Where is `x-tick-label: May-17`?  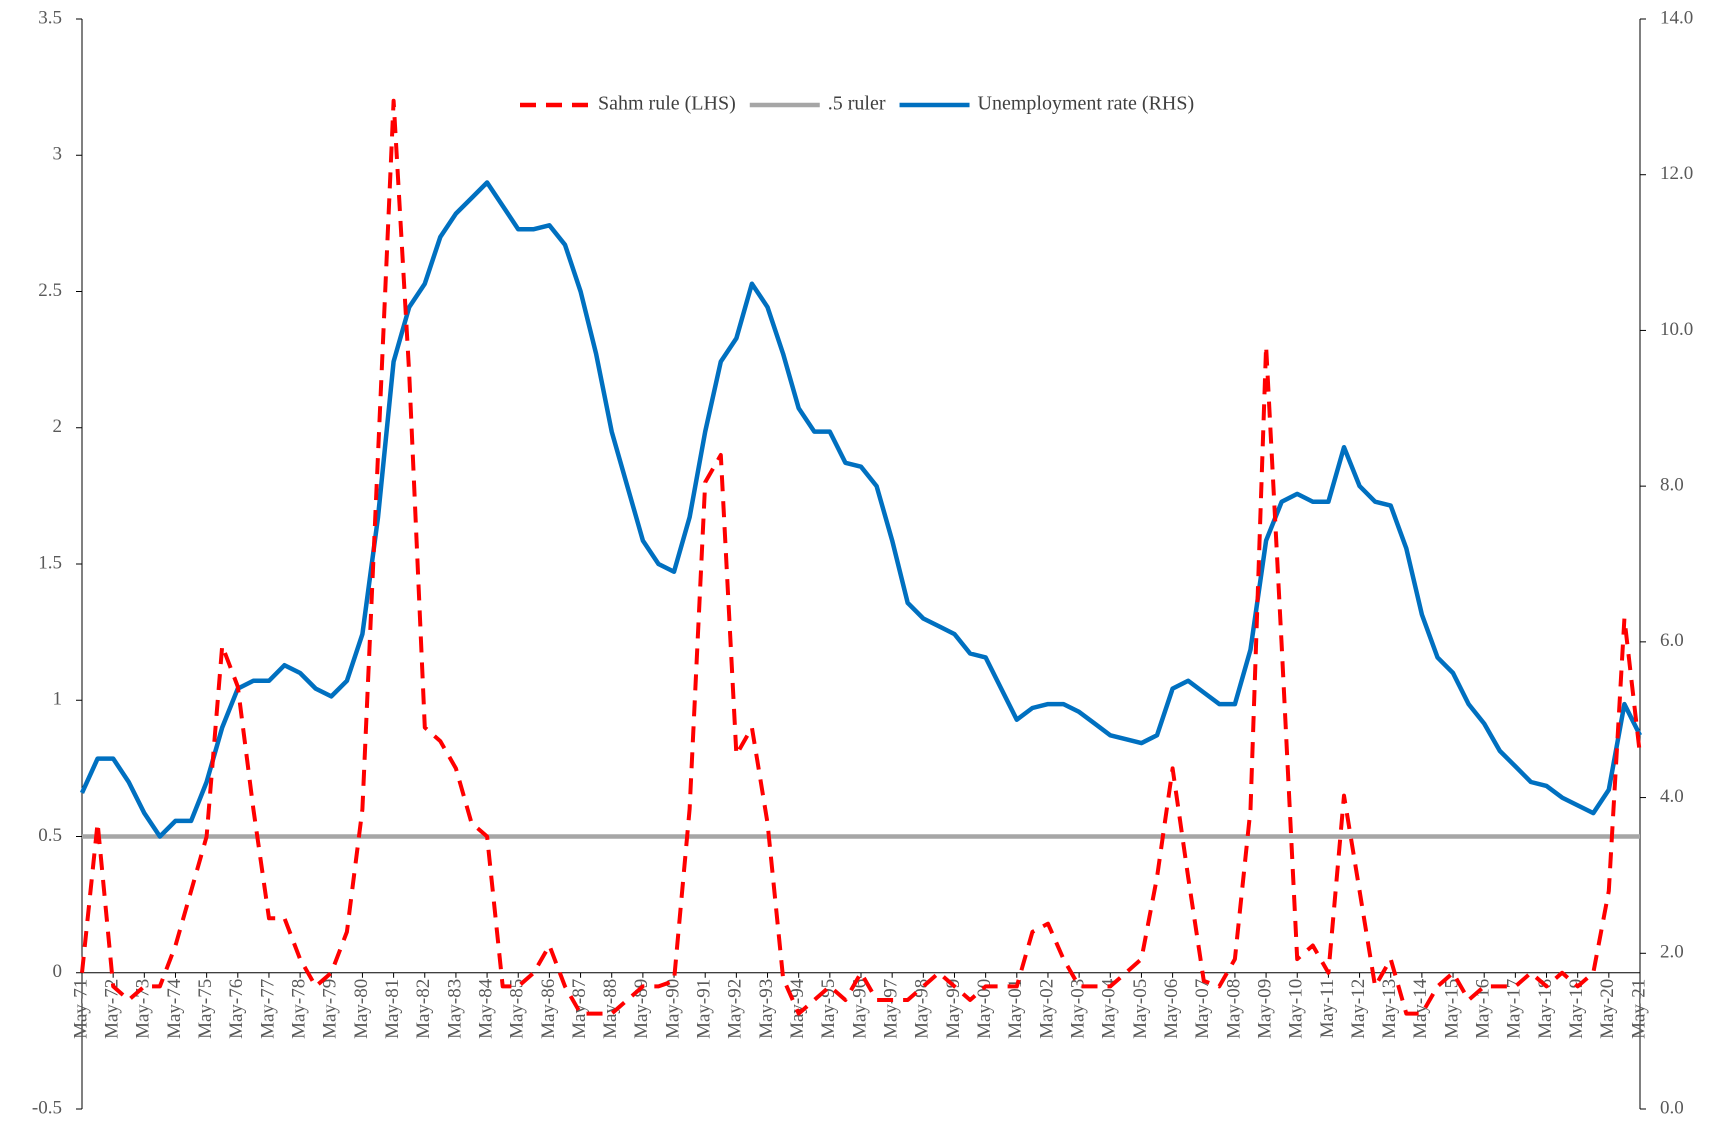
x-tick-label: May-17 is located at coordinates (1514, 1009).